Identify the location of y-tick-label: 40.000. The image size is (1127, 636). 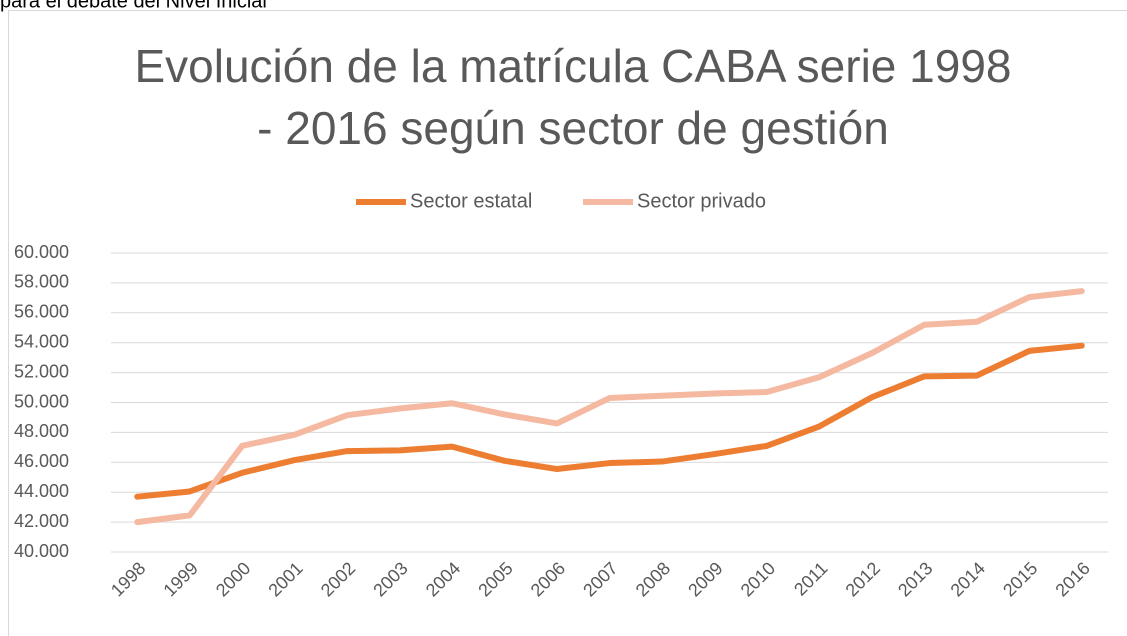
(41, 551).